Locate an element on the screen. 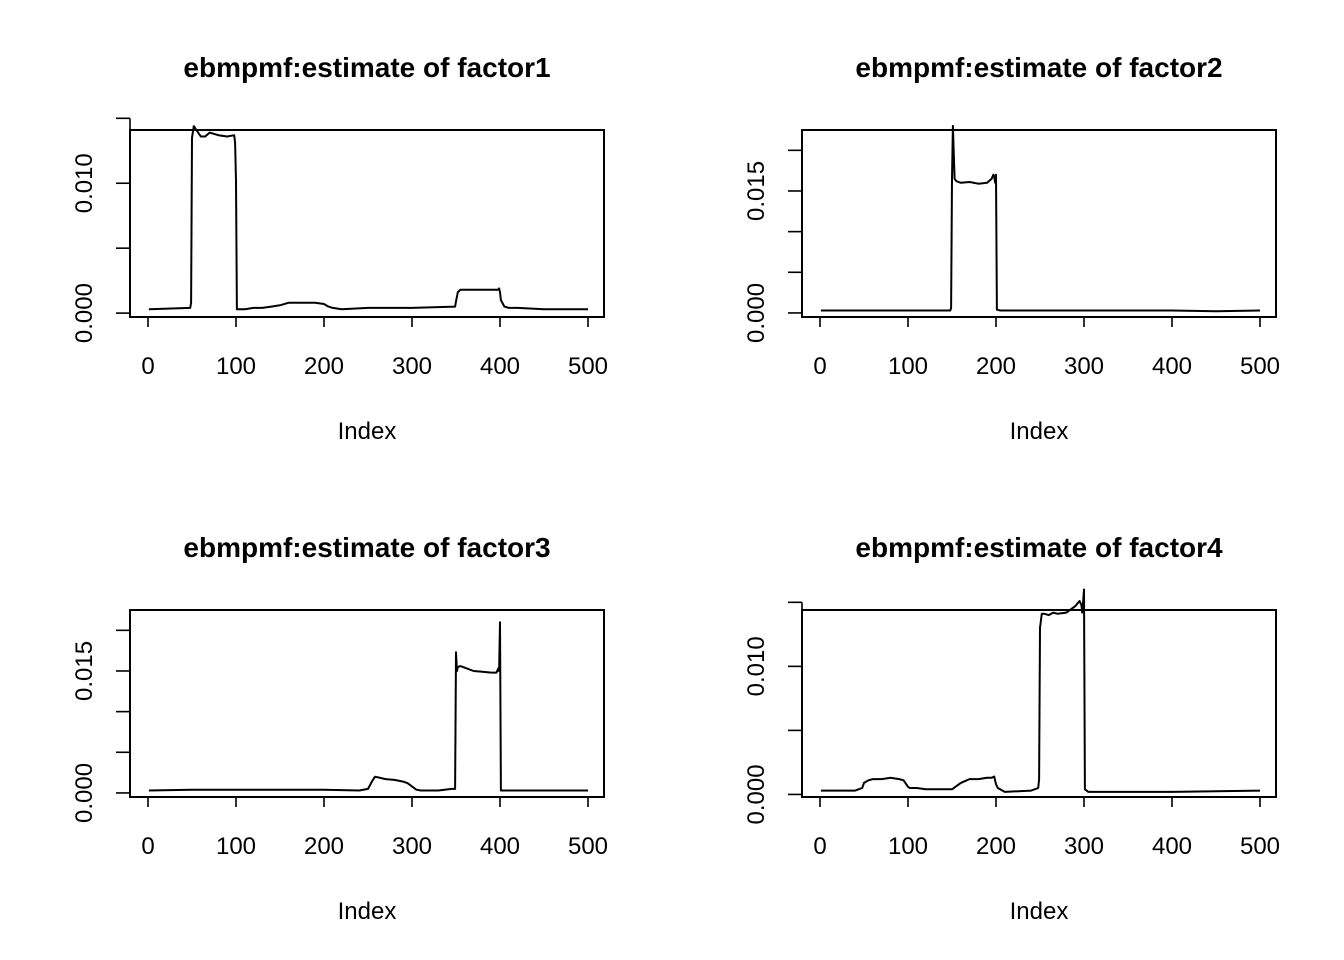  chart-title: ebmpmf:estimate of factor4 is located at coordinates (1039, 547).